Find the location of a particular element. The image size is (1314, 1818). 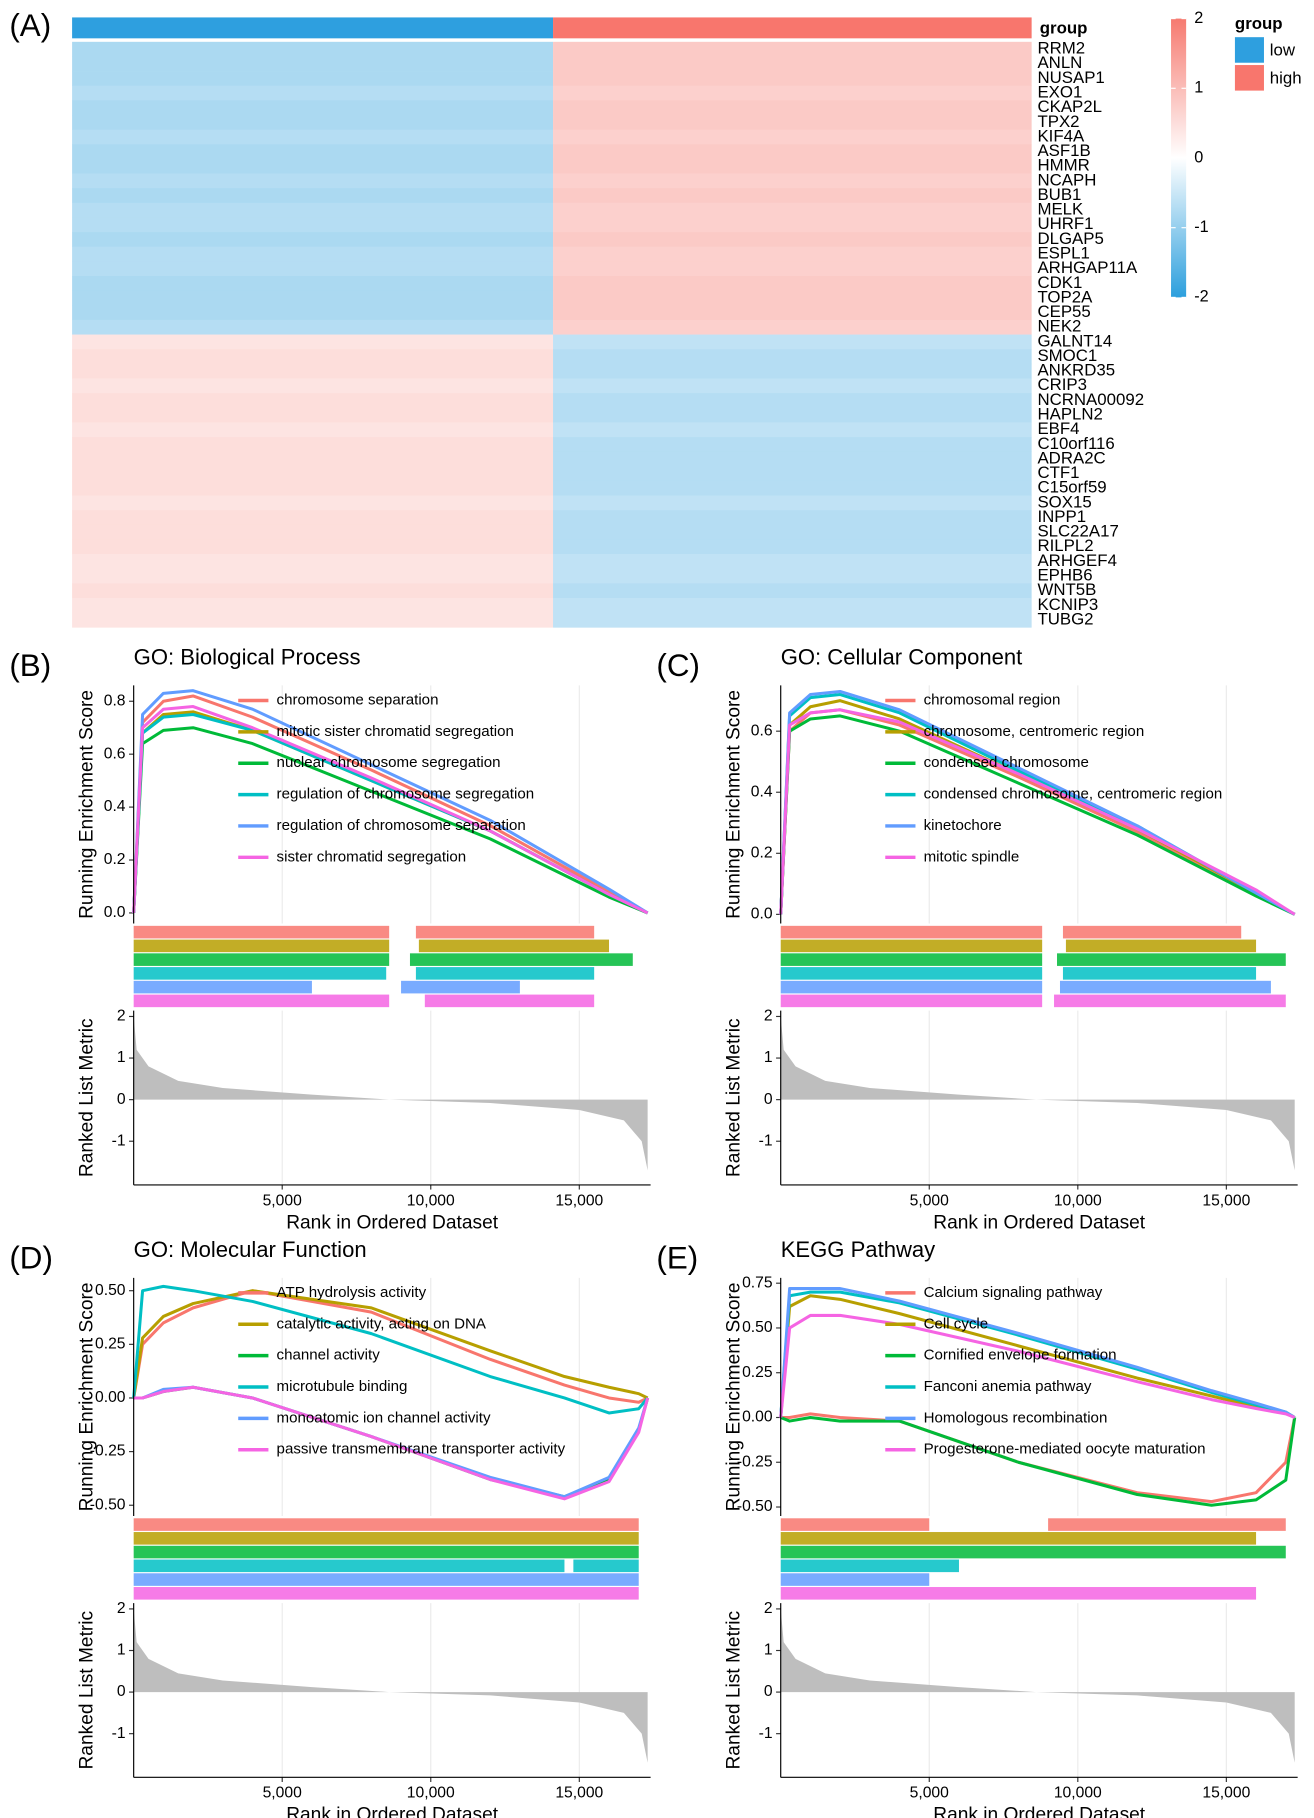

legend-label: condensed chromosome is located at coordinates (1006, 762).